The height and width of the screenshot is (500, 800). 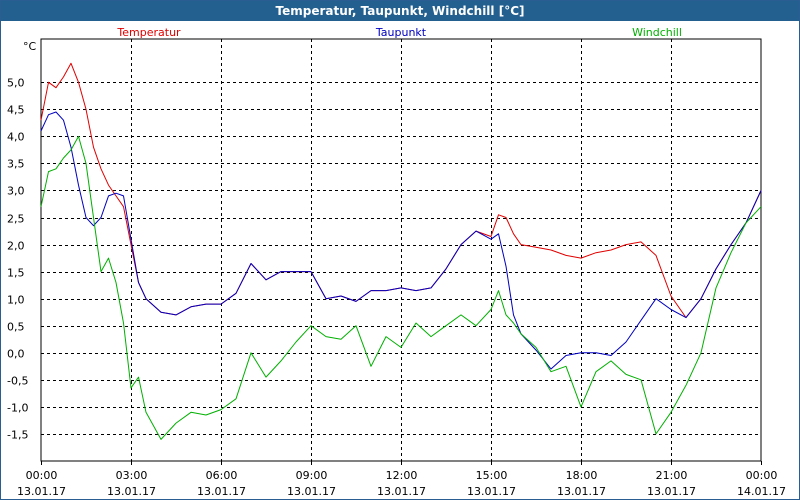 I want to click on x-tick-time: 21:00, so click(x=672, y=475).